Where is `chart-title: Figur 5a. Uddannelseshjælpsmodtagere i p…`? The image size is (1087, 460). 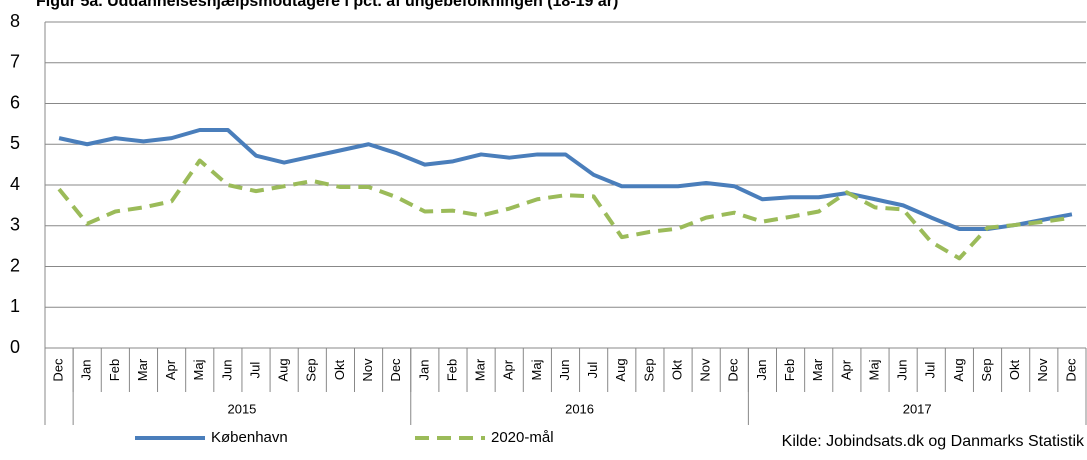 chart-title: Figur 5a. Uddannelseshjælpsmodtagere i p… is located at coordinates (327, 5).